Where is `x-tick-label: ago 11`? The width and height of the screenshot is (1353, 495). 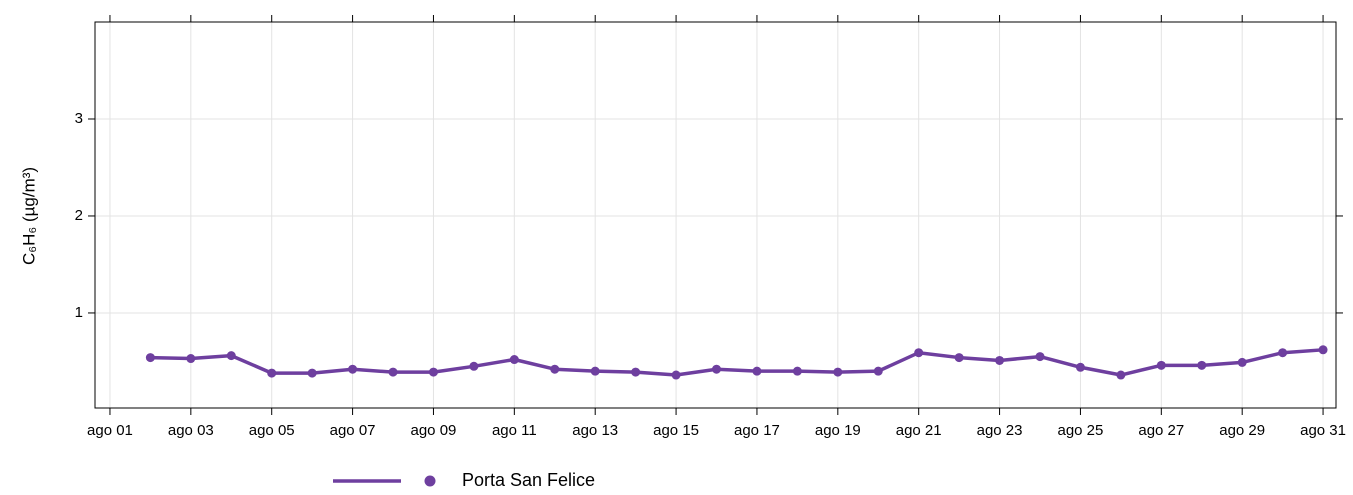
x-tick-label: ago 11 is located at coordinates (514, 430).